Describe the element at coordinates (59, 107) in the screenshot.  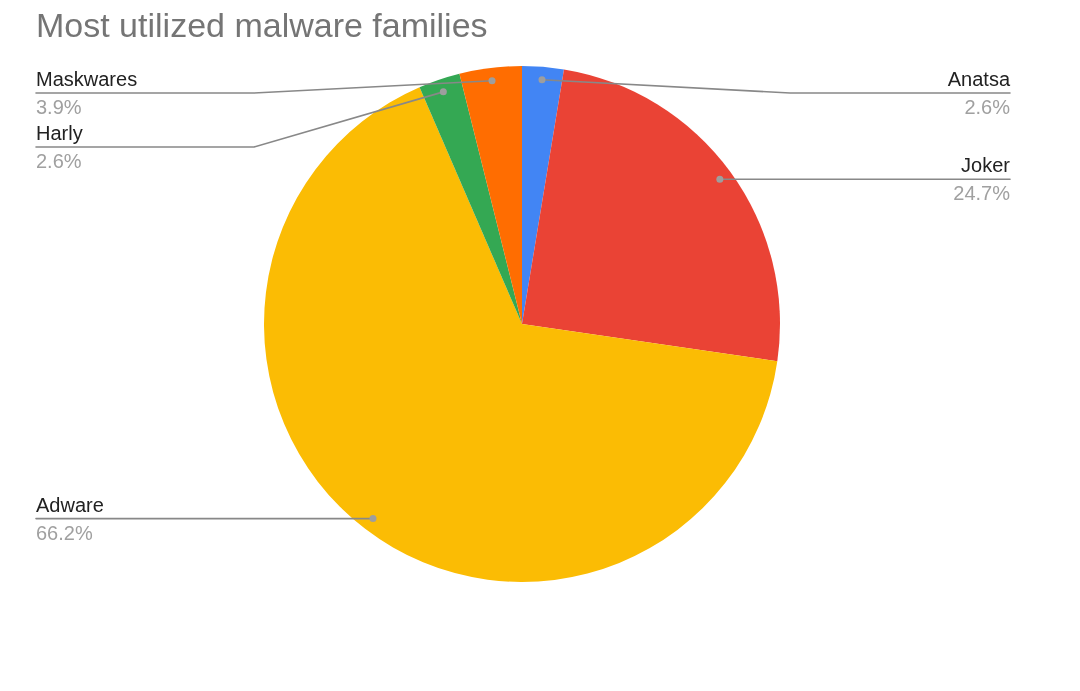
I see `data-label: 3.9%` at that location.